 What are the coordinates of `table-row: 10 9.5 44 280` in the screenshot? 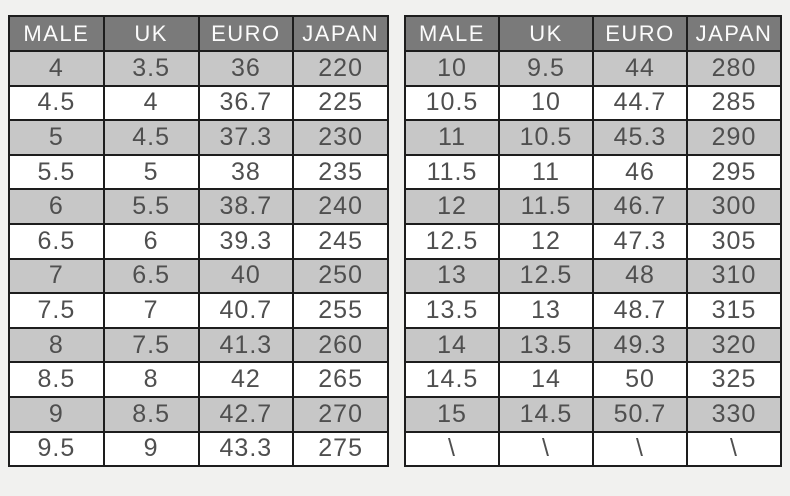 It's located at (593, 68).